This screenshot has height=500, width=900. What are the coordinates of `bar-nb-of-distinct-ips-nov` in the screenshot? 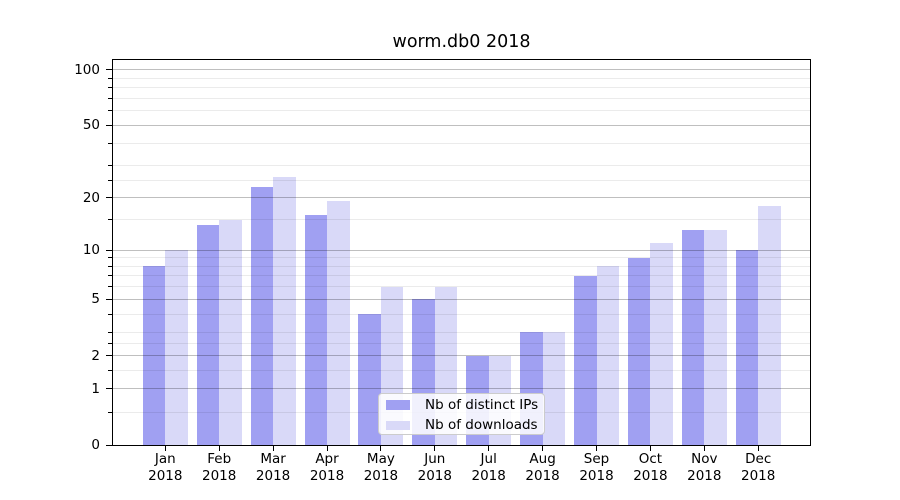 It's located at (693, 337).